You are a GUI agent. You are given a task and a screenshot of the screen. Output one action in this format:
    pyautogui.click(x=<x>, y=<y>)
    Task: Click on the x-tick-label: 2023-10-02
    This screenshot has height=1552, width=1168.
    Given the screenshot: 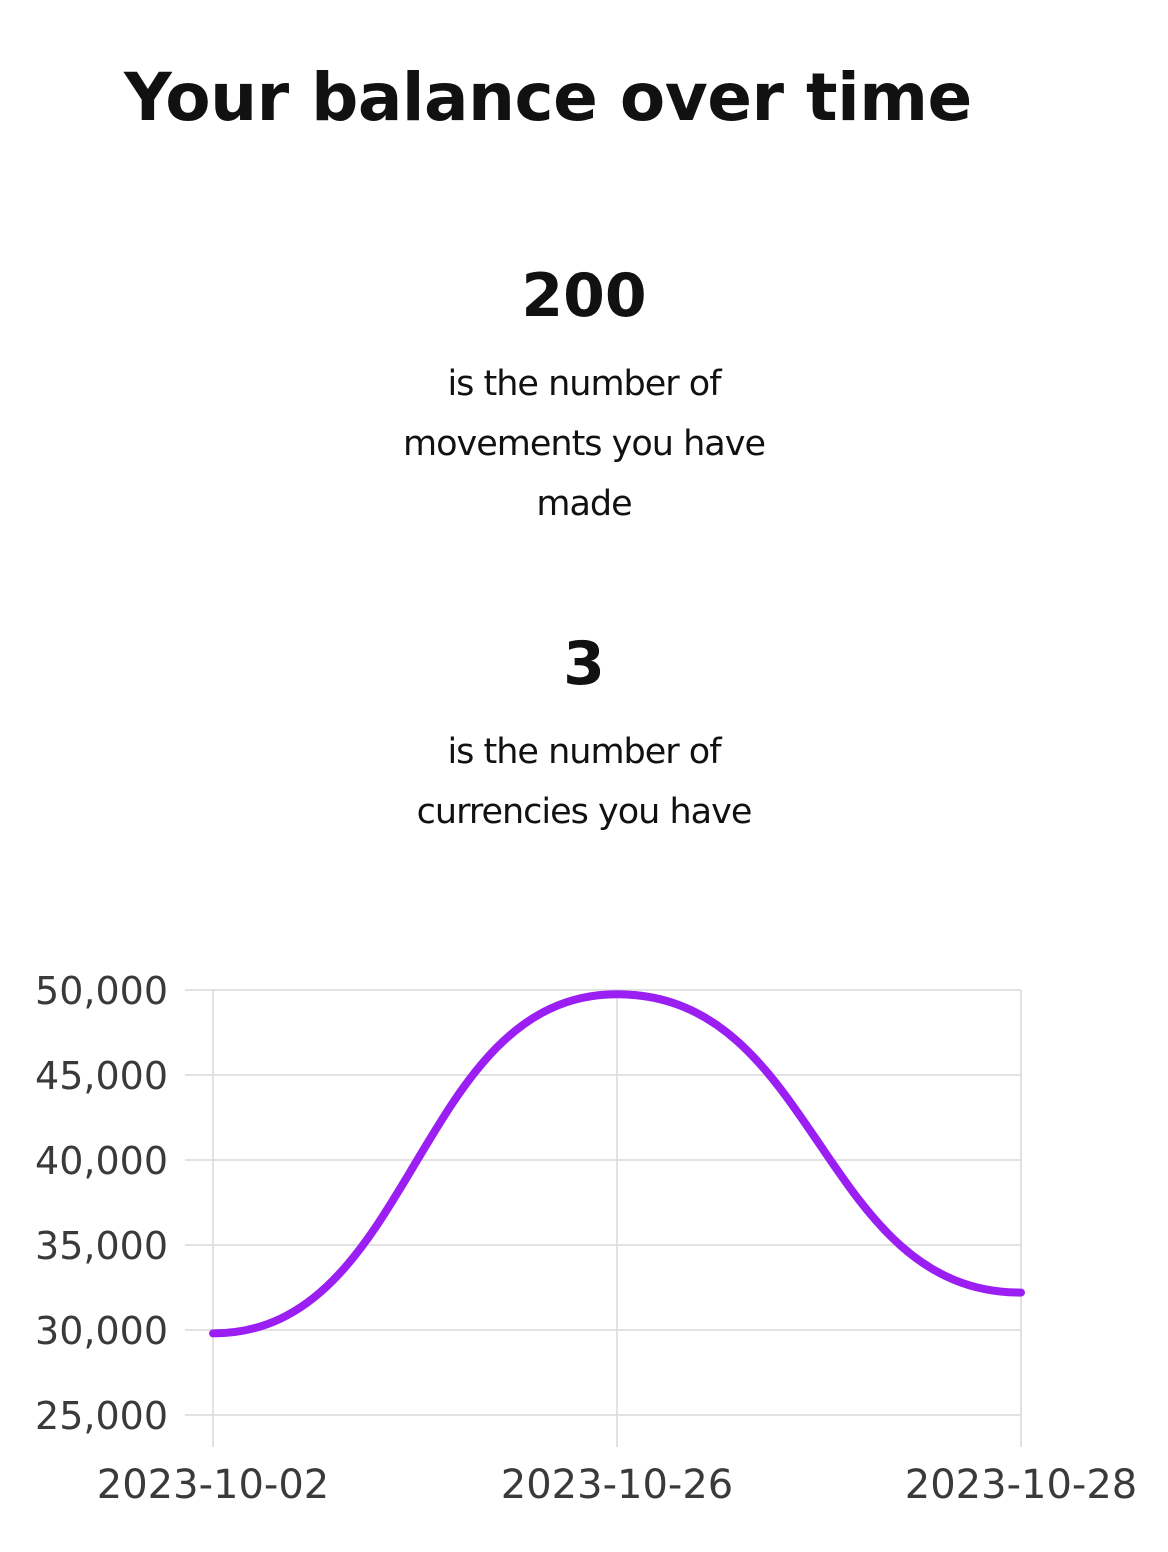 What is the action you would take?
    pyautogui.click(x=213, y=1485)
    